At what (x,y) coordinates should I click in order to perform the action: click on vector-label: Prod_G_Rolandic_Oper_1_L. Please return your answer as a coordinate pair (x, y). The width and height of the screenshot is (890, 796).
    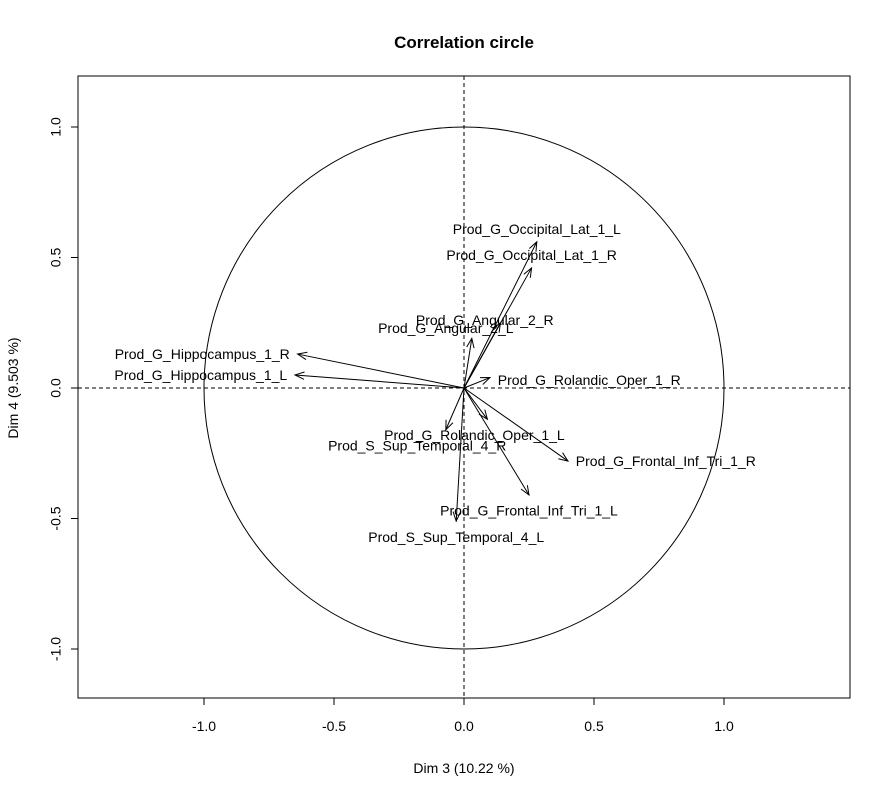
    Looking at the image, I should click on (474, 435).